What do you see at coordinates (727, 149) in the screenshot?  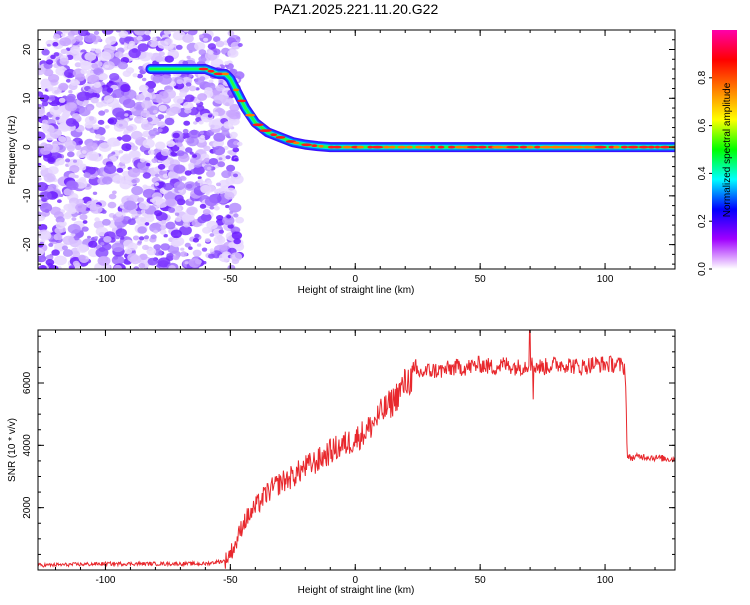 I see `colorbar-label: Normalized spectral amplitude` at bounding box center [727, 149].